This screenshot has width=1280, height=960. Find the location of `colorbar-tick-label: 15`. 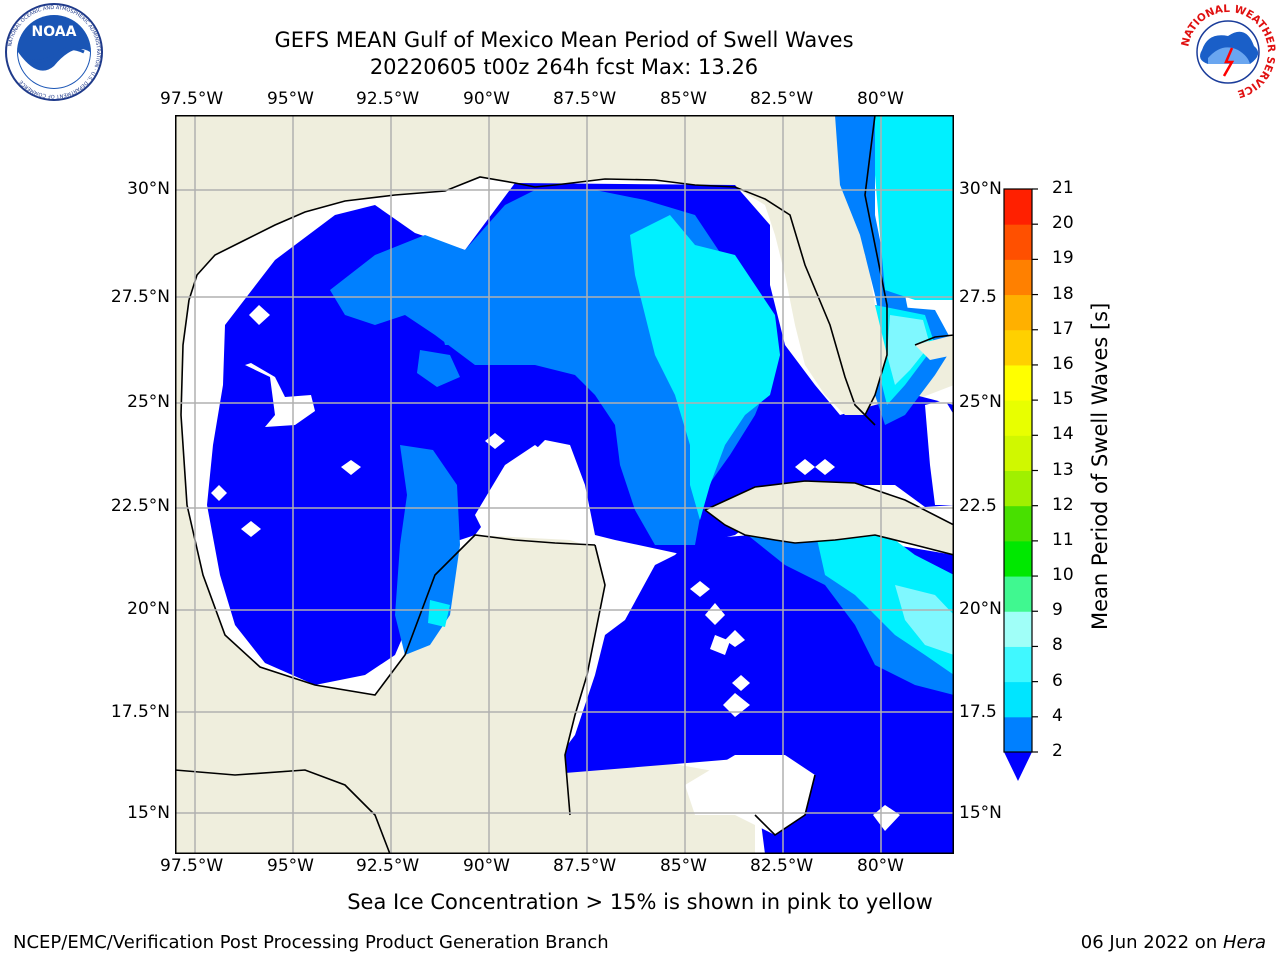

colorbar-tick-label: 15 is located at coordinates (1063, 399).